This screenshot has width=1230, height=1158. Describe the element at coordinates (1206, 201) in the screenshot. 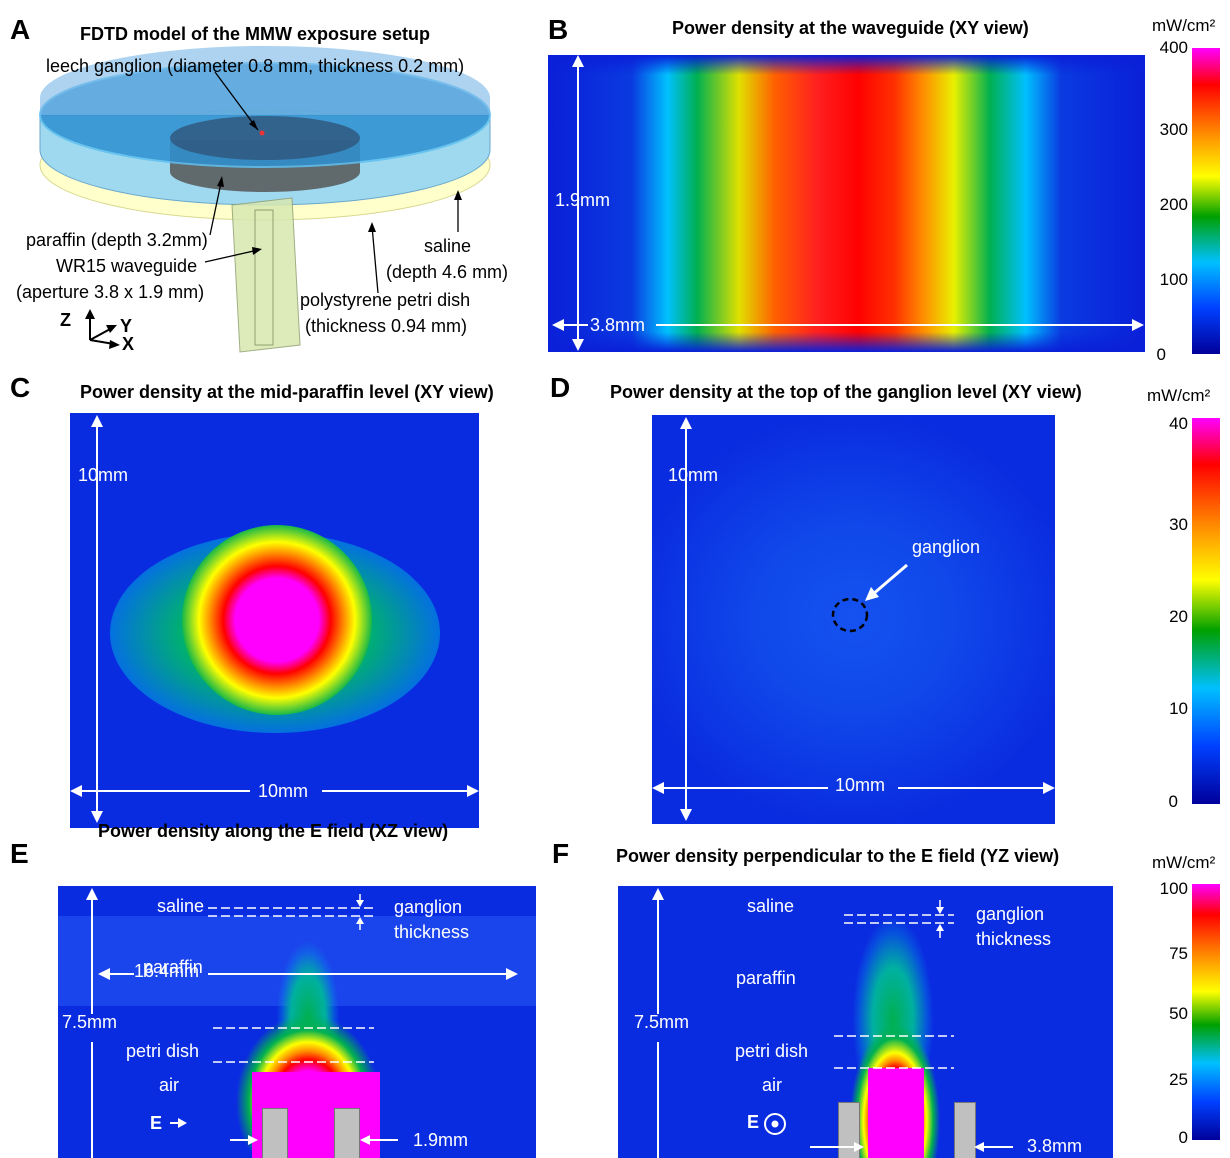

I see `colorbar-top` at that location.